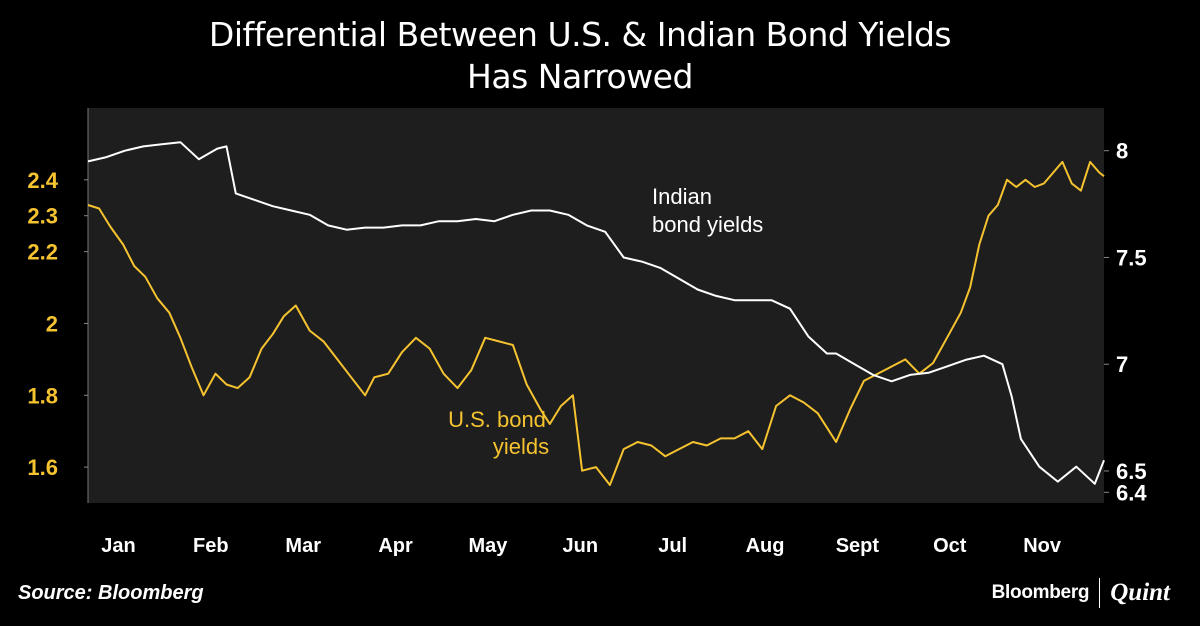  What do you see at coordinates (211, 546) in the screenshot?
I see `x-tick-label: Feb` at bounding box center [211, 546].